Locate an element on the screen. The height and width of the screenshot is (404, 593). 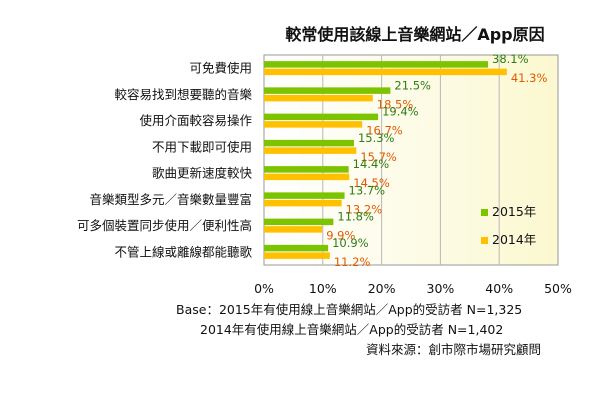
x-tick-label: 20% is located at coordinates (382, 288).